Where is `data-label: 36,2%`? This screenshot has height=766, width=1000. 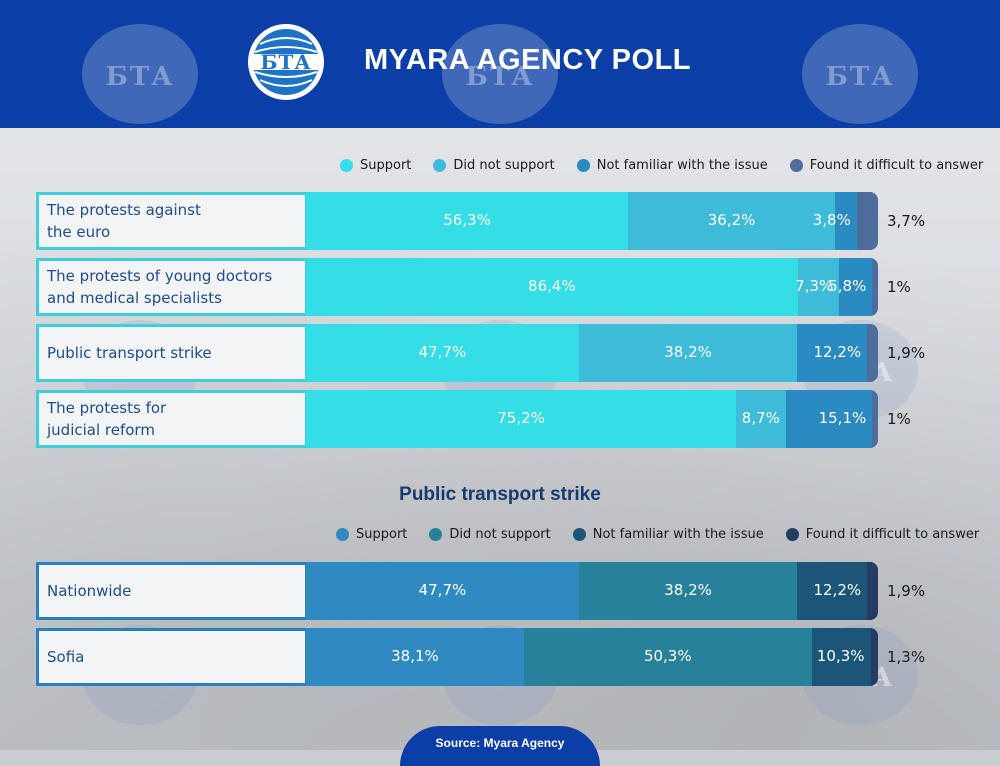
data-label: 36,2% is located at coordinates (731, 220).